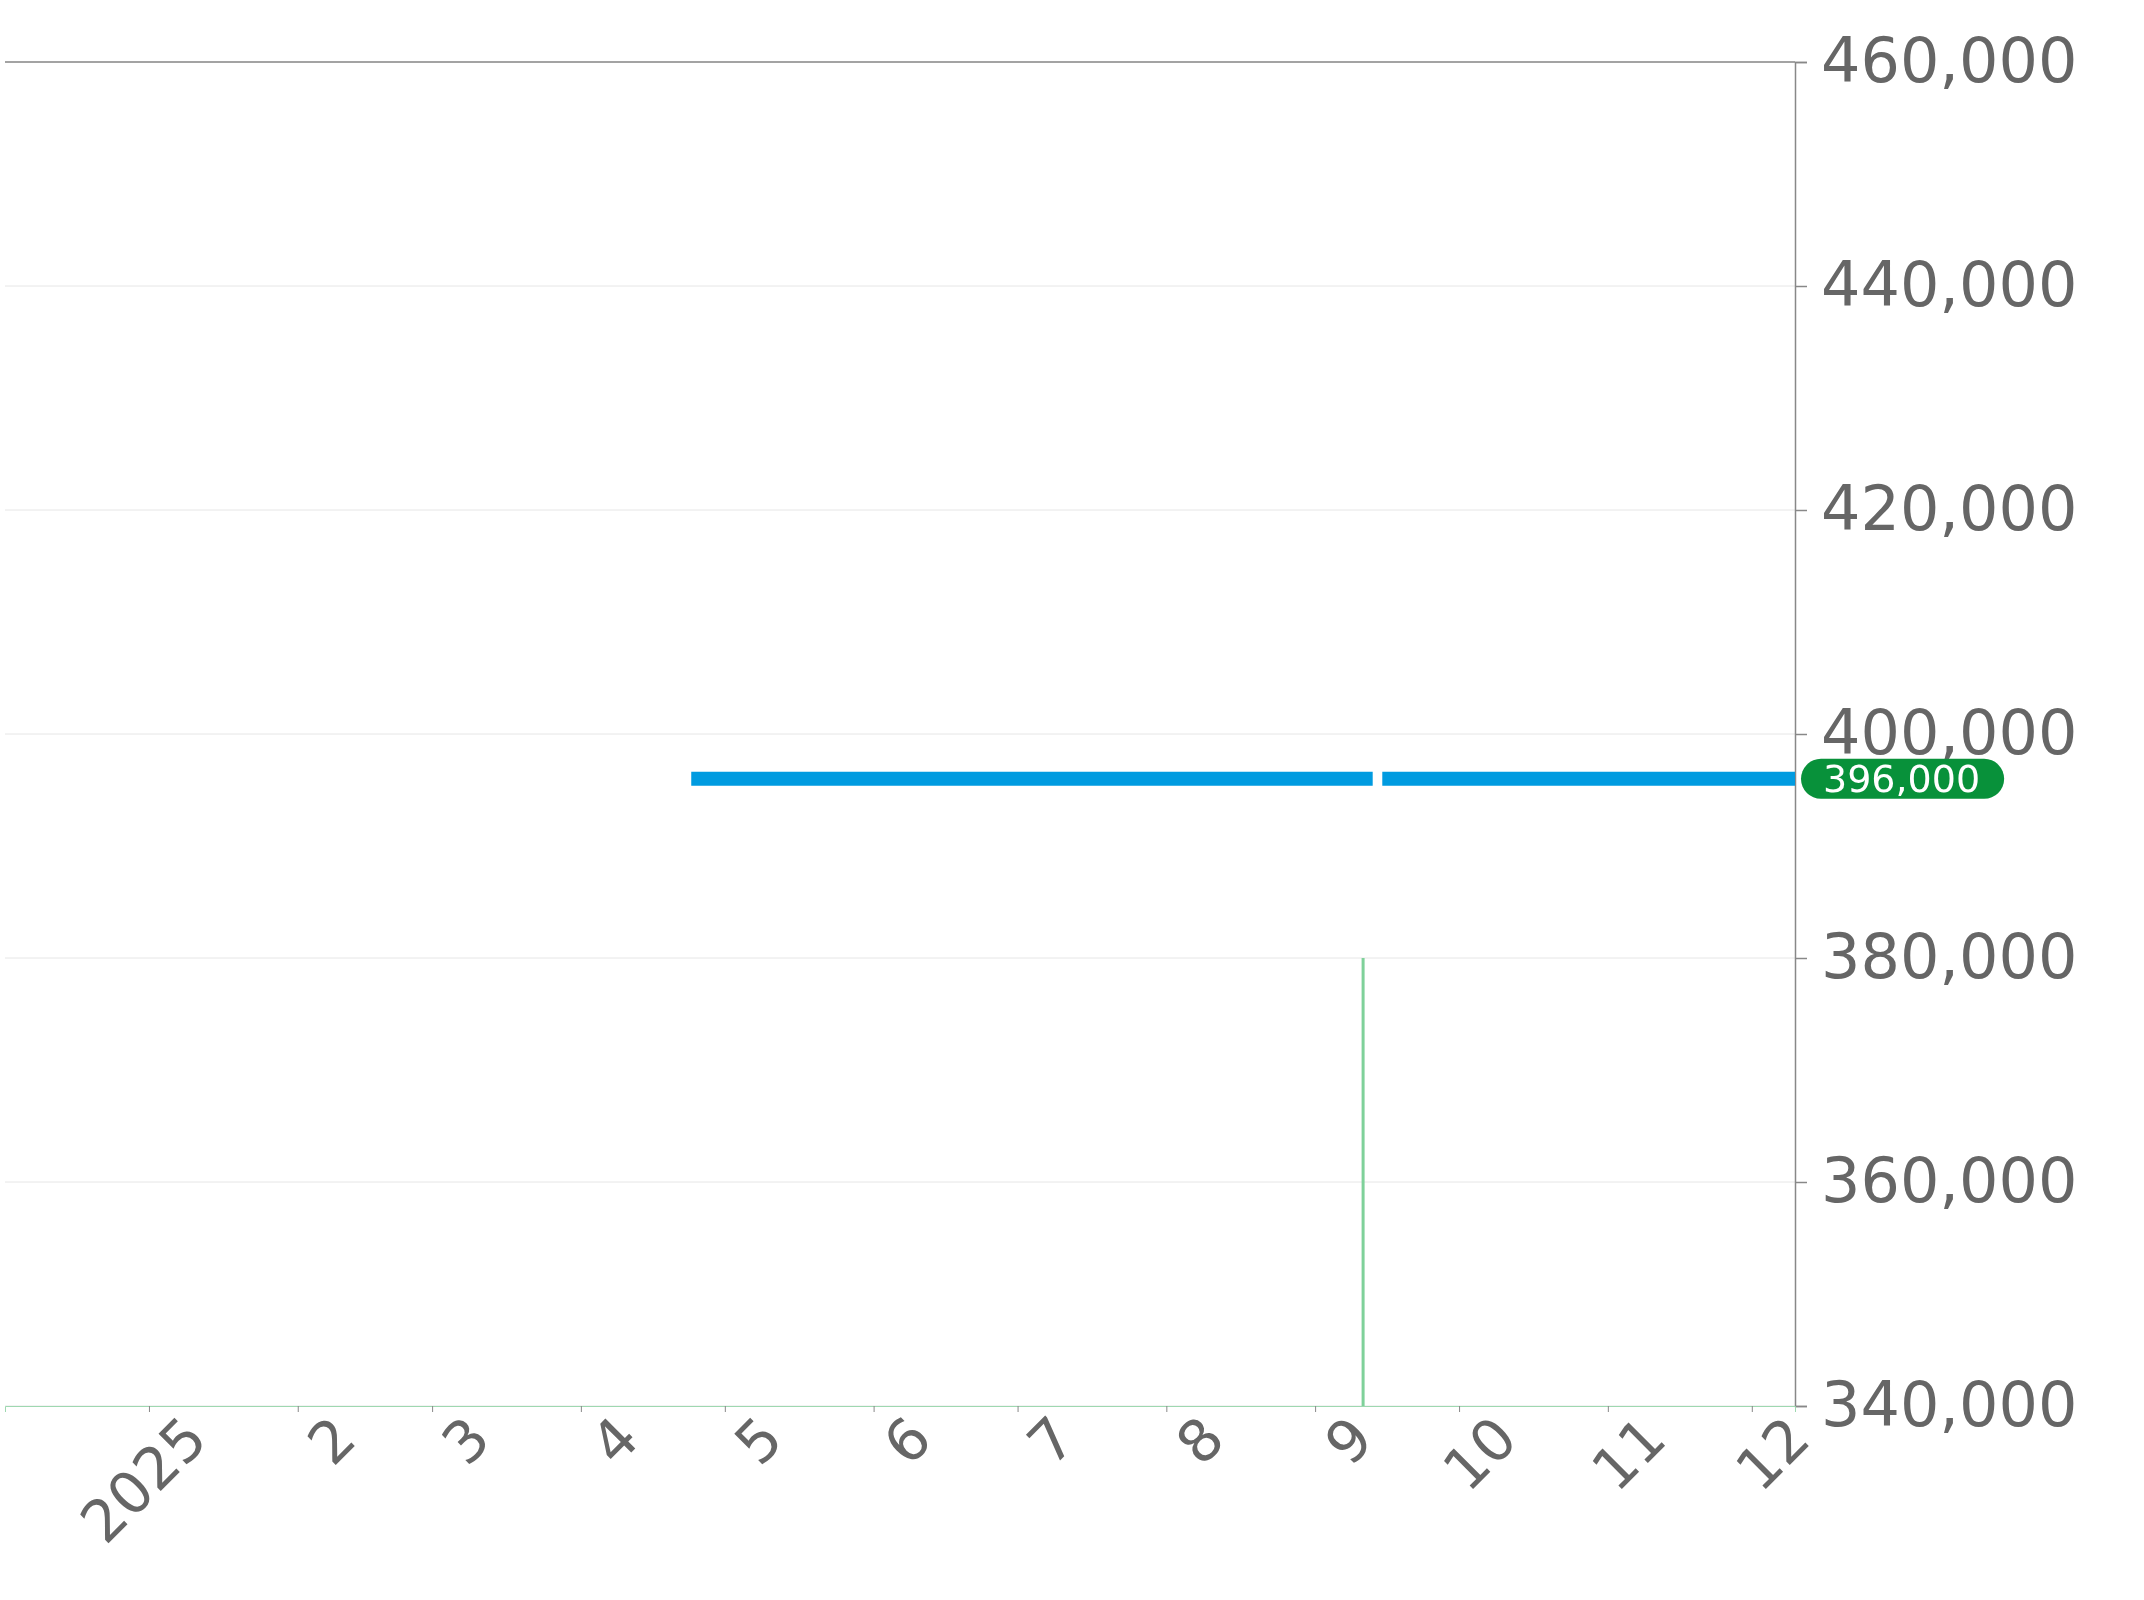 Image resolution: width=2144 pixels, height=1600 pixels. Describe the element at coordinates (1949, 285) in the screenshot. I see `y-tick-label: 440,000` at that location.